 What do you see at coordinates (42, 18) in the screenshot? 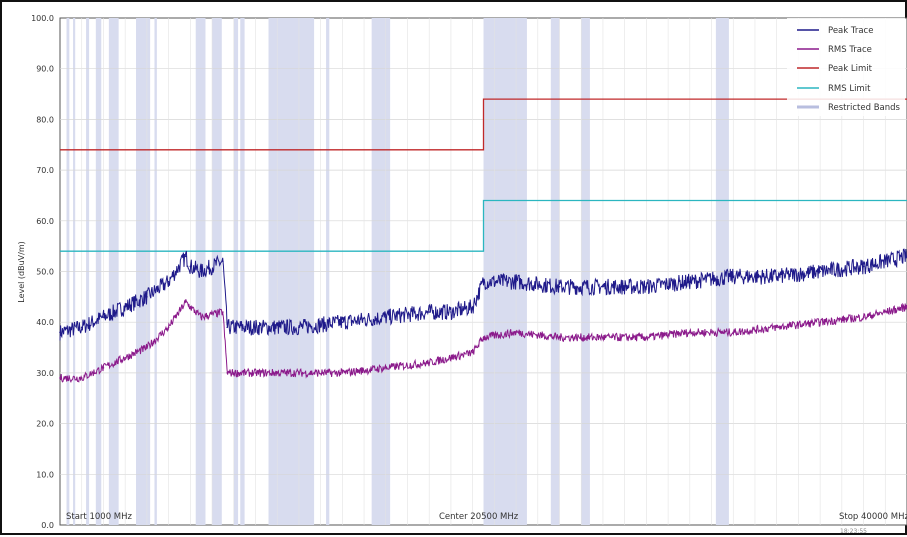
I see `y-tick-label: 100.0` at bounding box center [42, 18].